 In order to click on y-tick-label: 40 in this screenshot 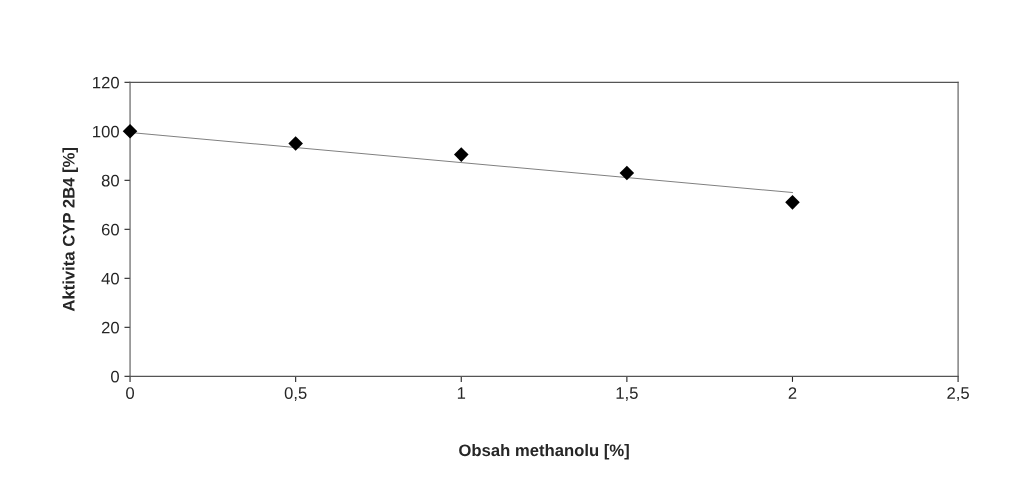, I will do `click(110, 278)`.